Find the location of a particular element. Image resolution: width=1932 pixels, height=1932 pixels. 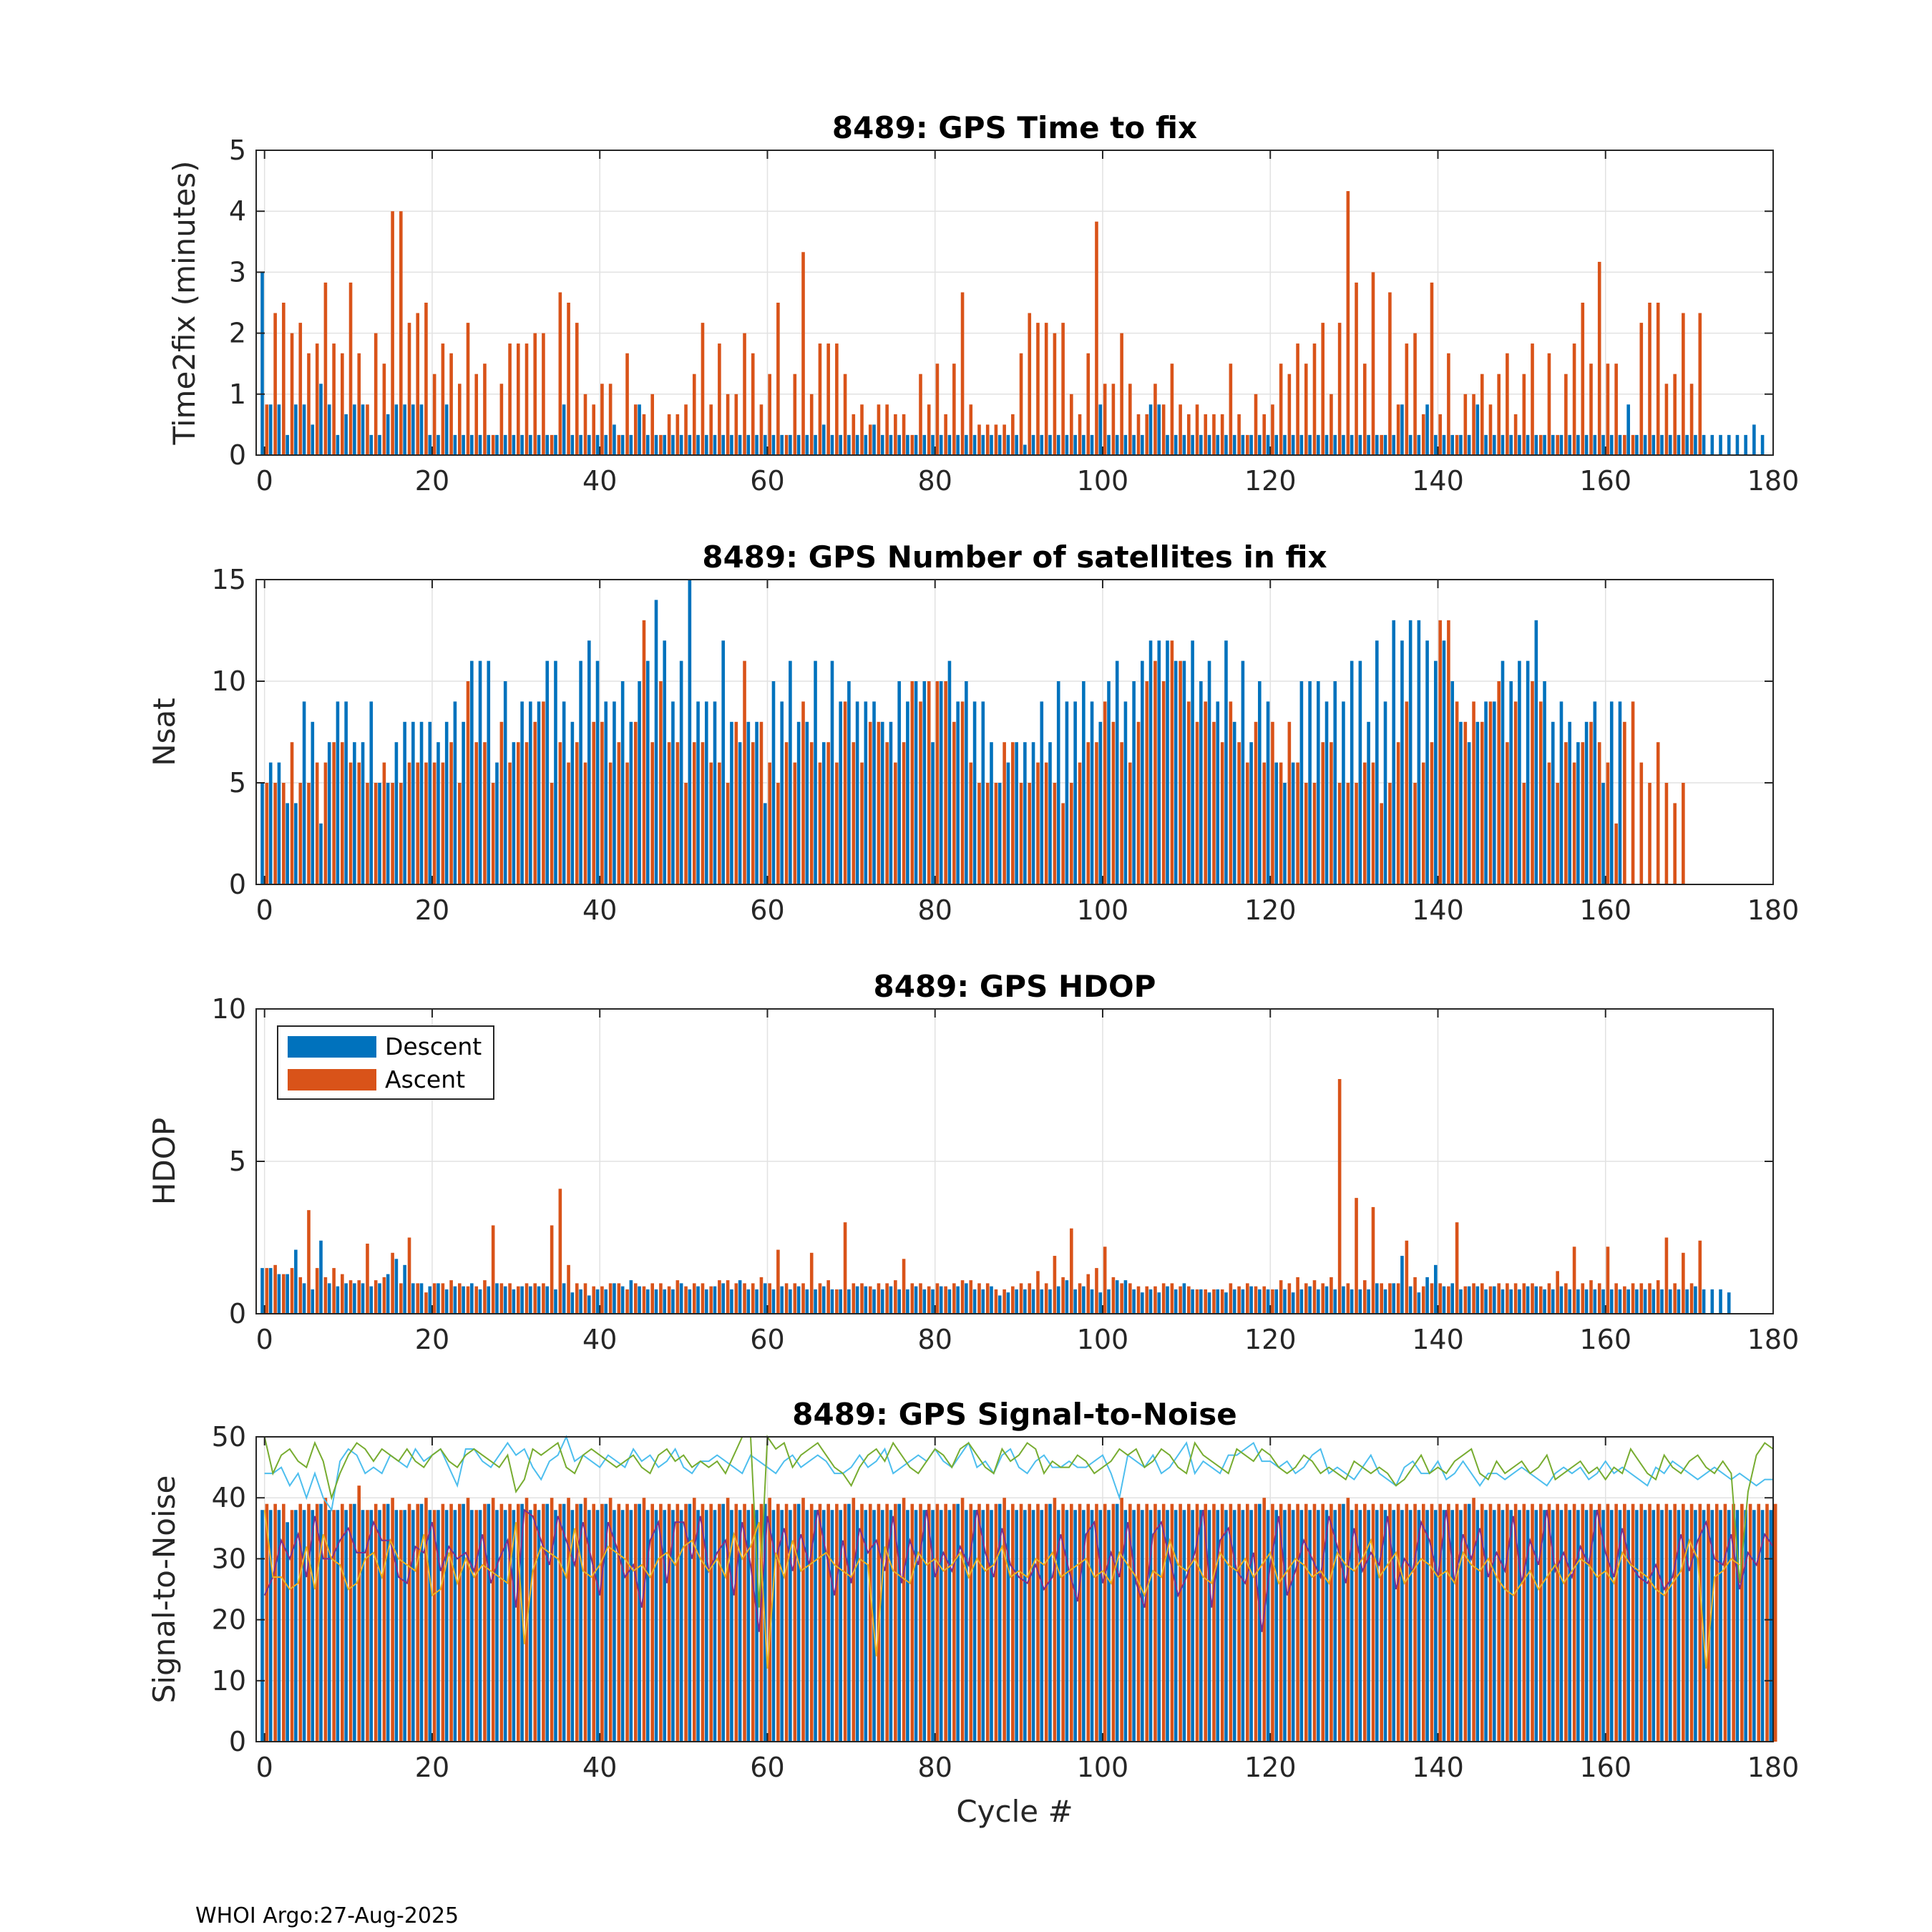

x-tick-label: 160 is located at coordinates (1605, 1767).